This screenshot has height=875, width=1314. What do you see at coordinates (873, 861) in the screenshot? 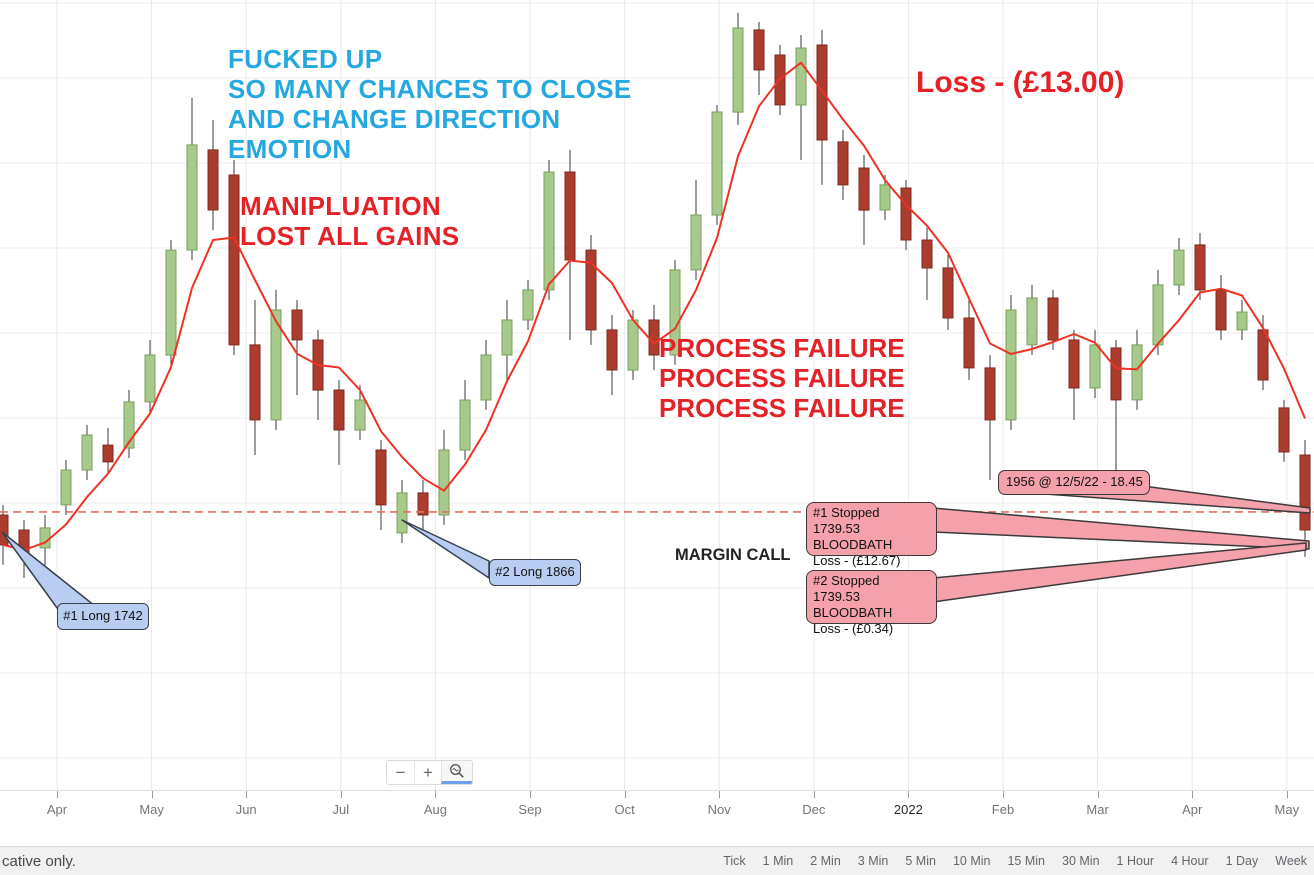
I see `timeframe-3-min: 3 Min` at bounding box center [873, 861].